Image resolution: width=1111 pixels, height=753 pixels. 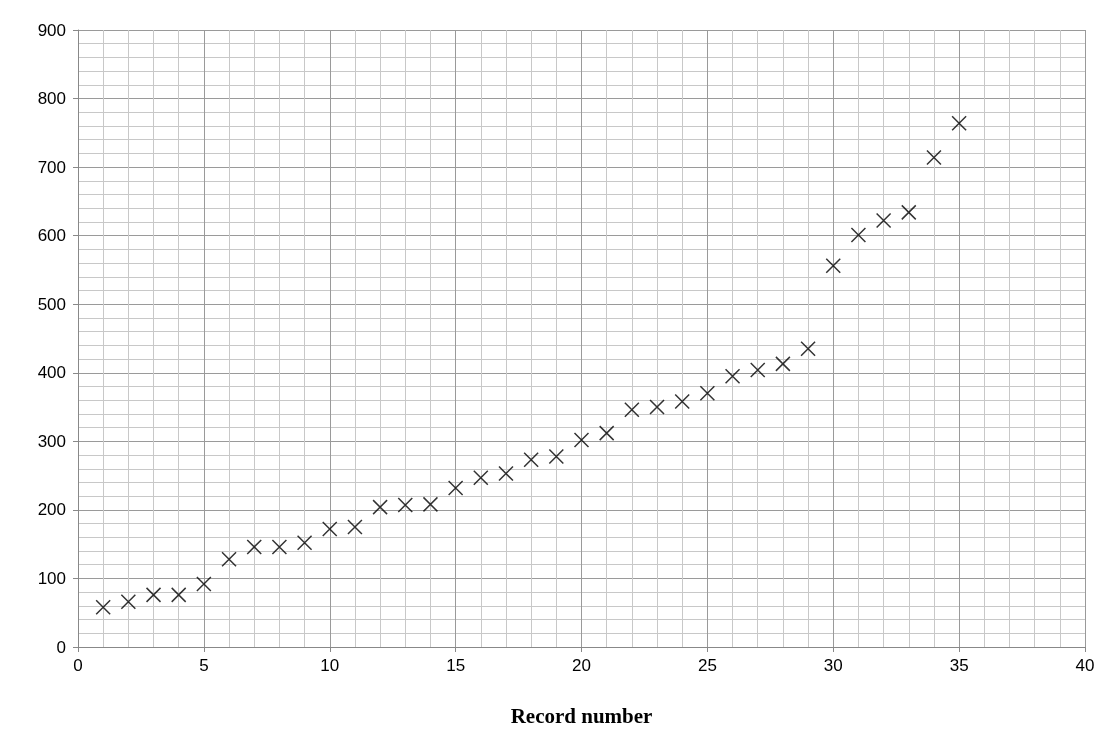 What do you see at coordinates (51, 373) in the screenshot?
I see `y-tick-label: 400` at bounding box center [51, 373].